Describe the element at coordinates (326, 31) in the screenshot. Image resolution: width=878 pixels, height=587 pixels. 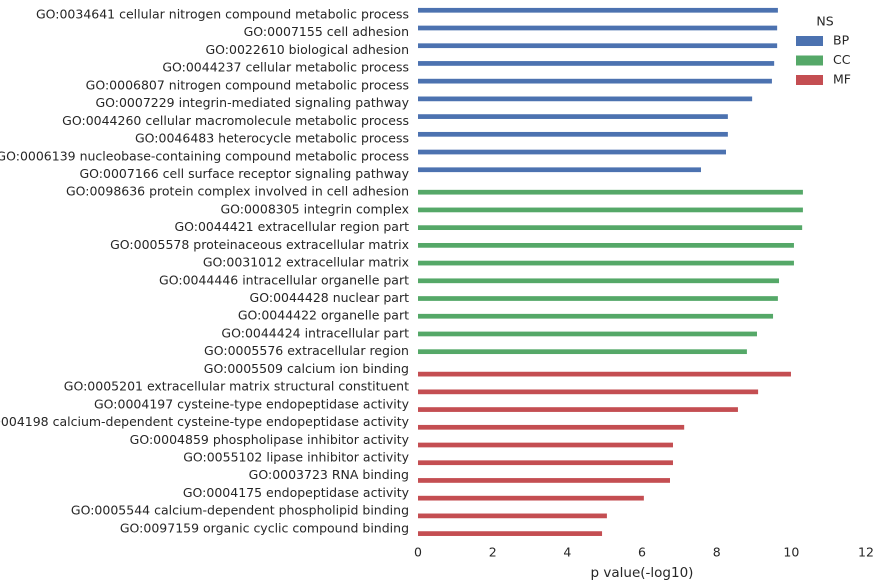
I see `y-tick-label: GO:0007155 cell adhesion` at that location.